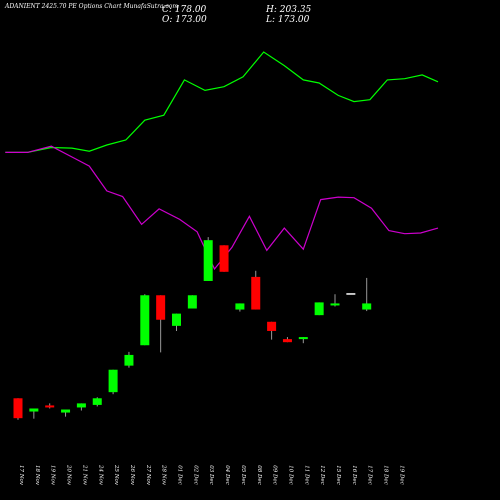 The height and width of the screenshot is (500, 500). I want to click on x-tick-label: 15 Dec, so click(338, 475).